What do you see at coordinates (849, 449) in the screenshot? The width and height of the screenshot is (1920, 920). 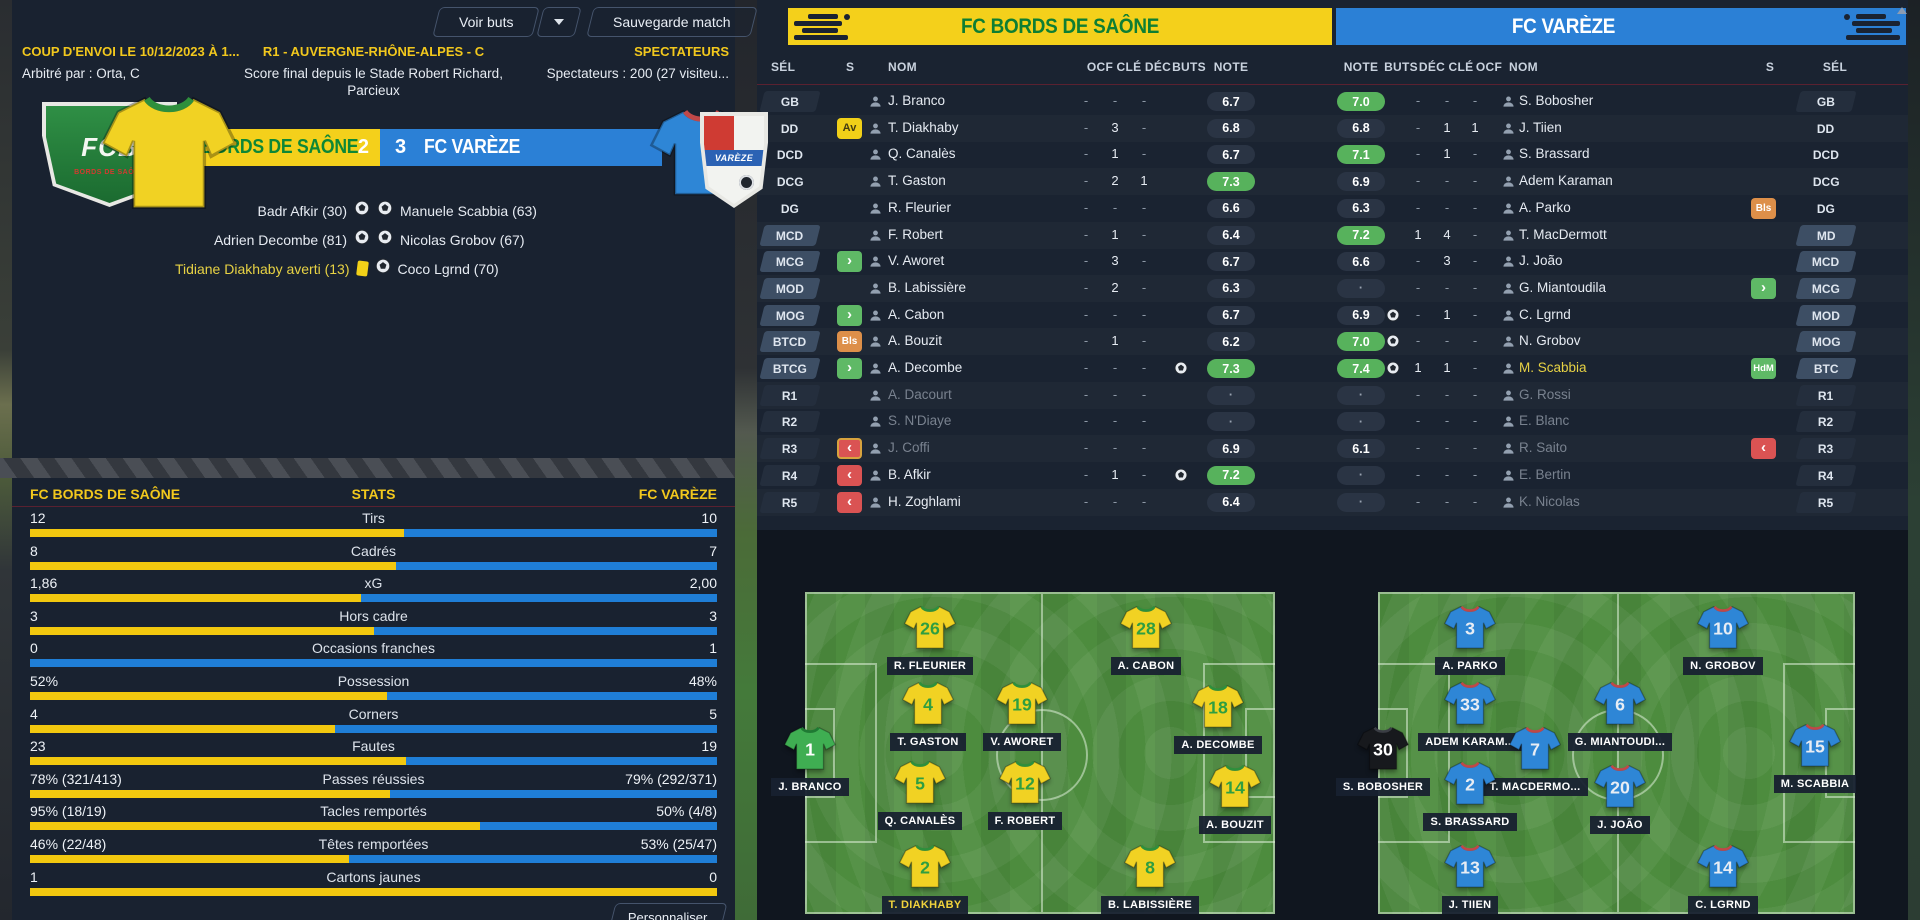 I see `offinj-badge-icon: ‹` at bounding box center [849, 449].